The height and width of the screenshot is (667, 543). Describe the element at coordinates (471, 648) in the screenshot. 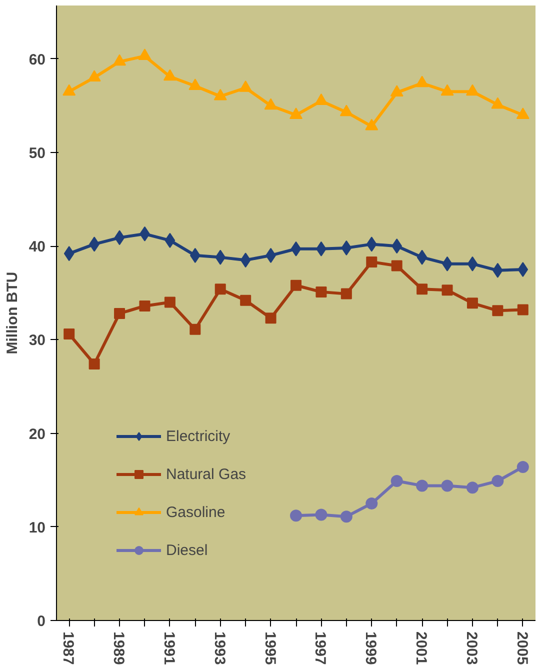

I see `x-tick-label: 2003` at that location.